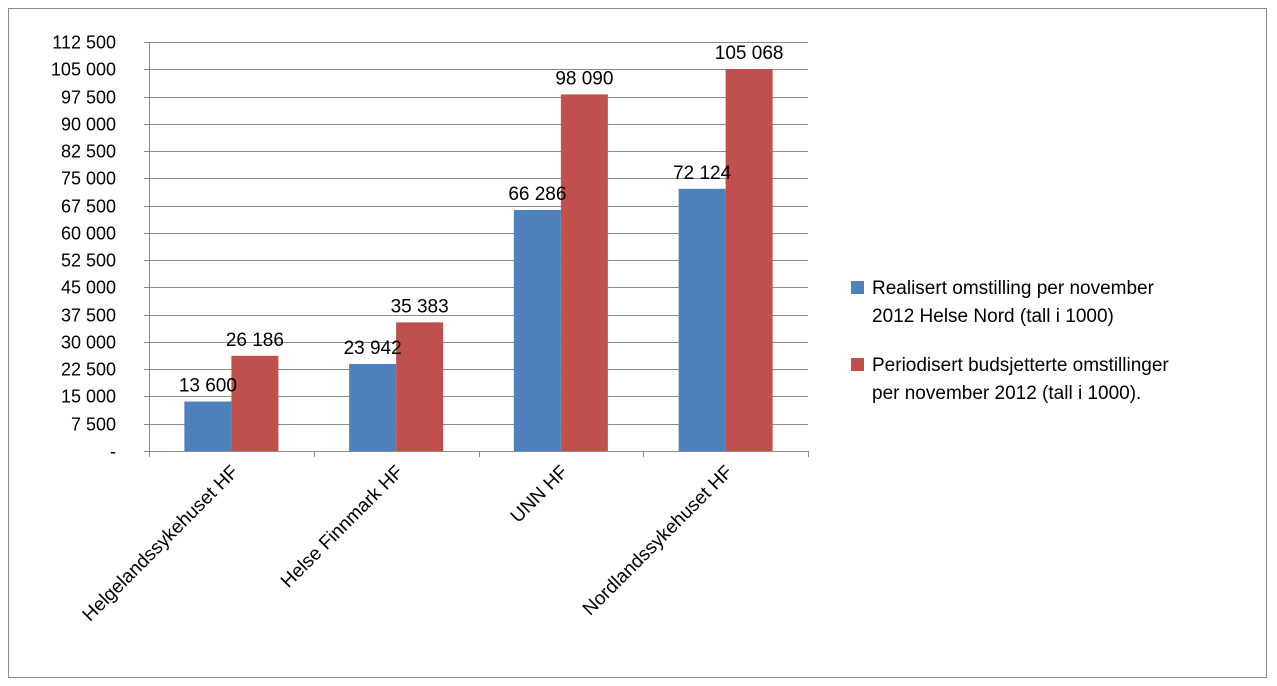  Describe the element at coordinates (540, 495) in the screenshot. I see `category-label: UNN HF` at that location.